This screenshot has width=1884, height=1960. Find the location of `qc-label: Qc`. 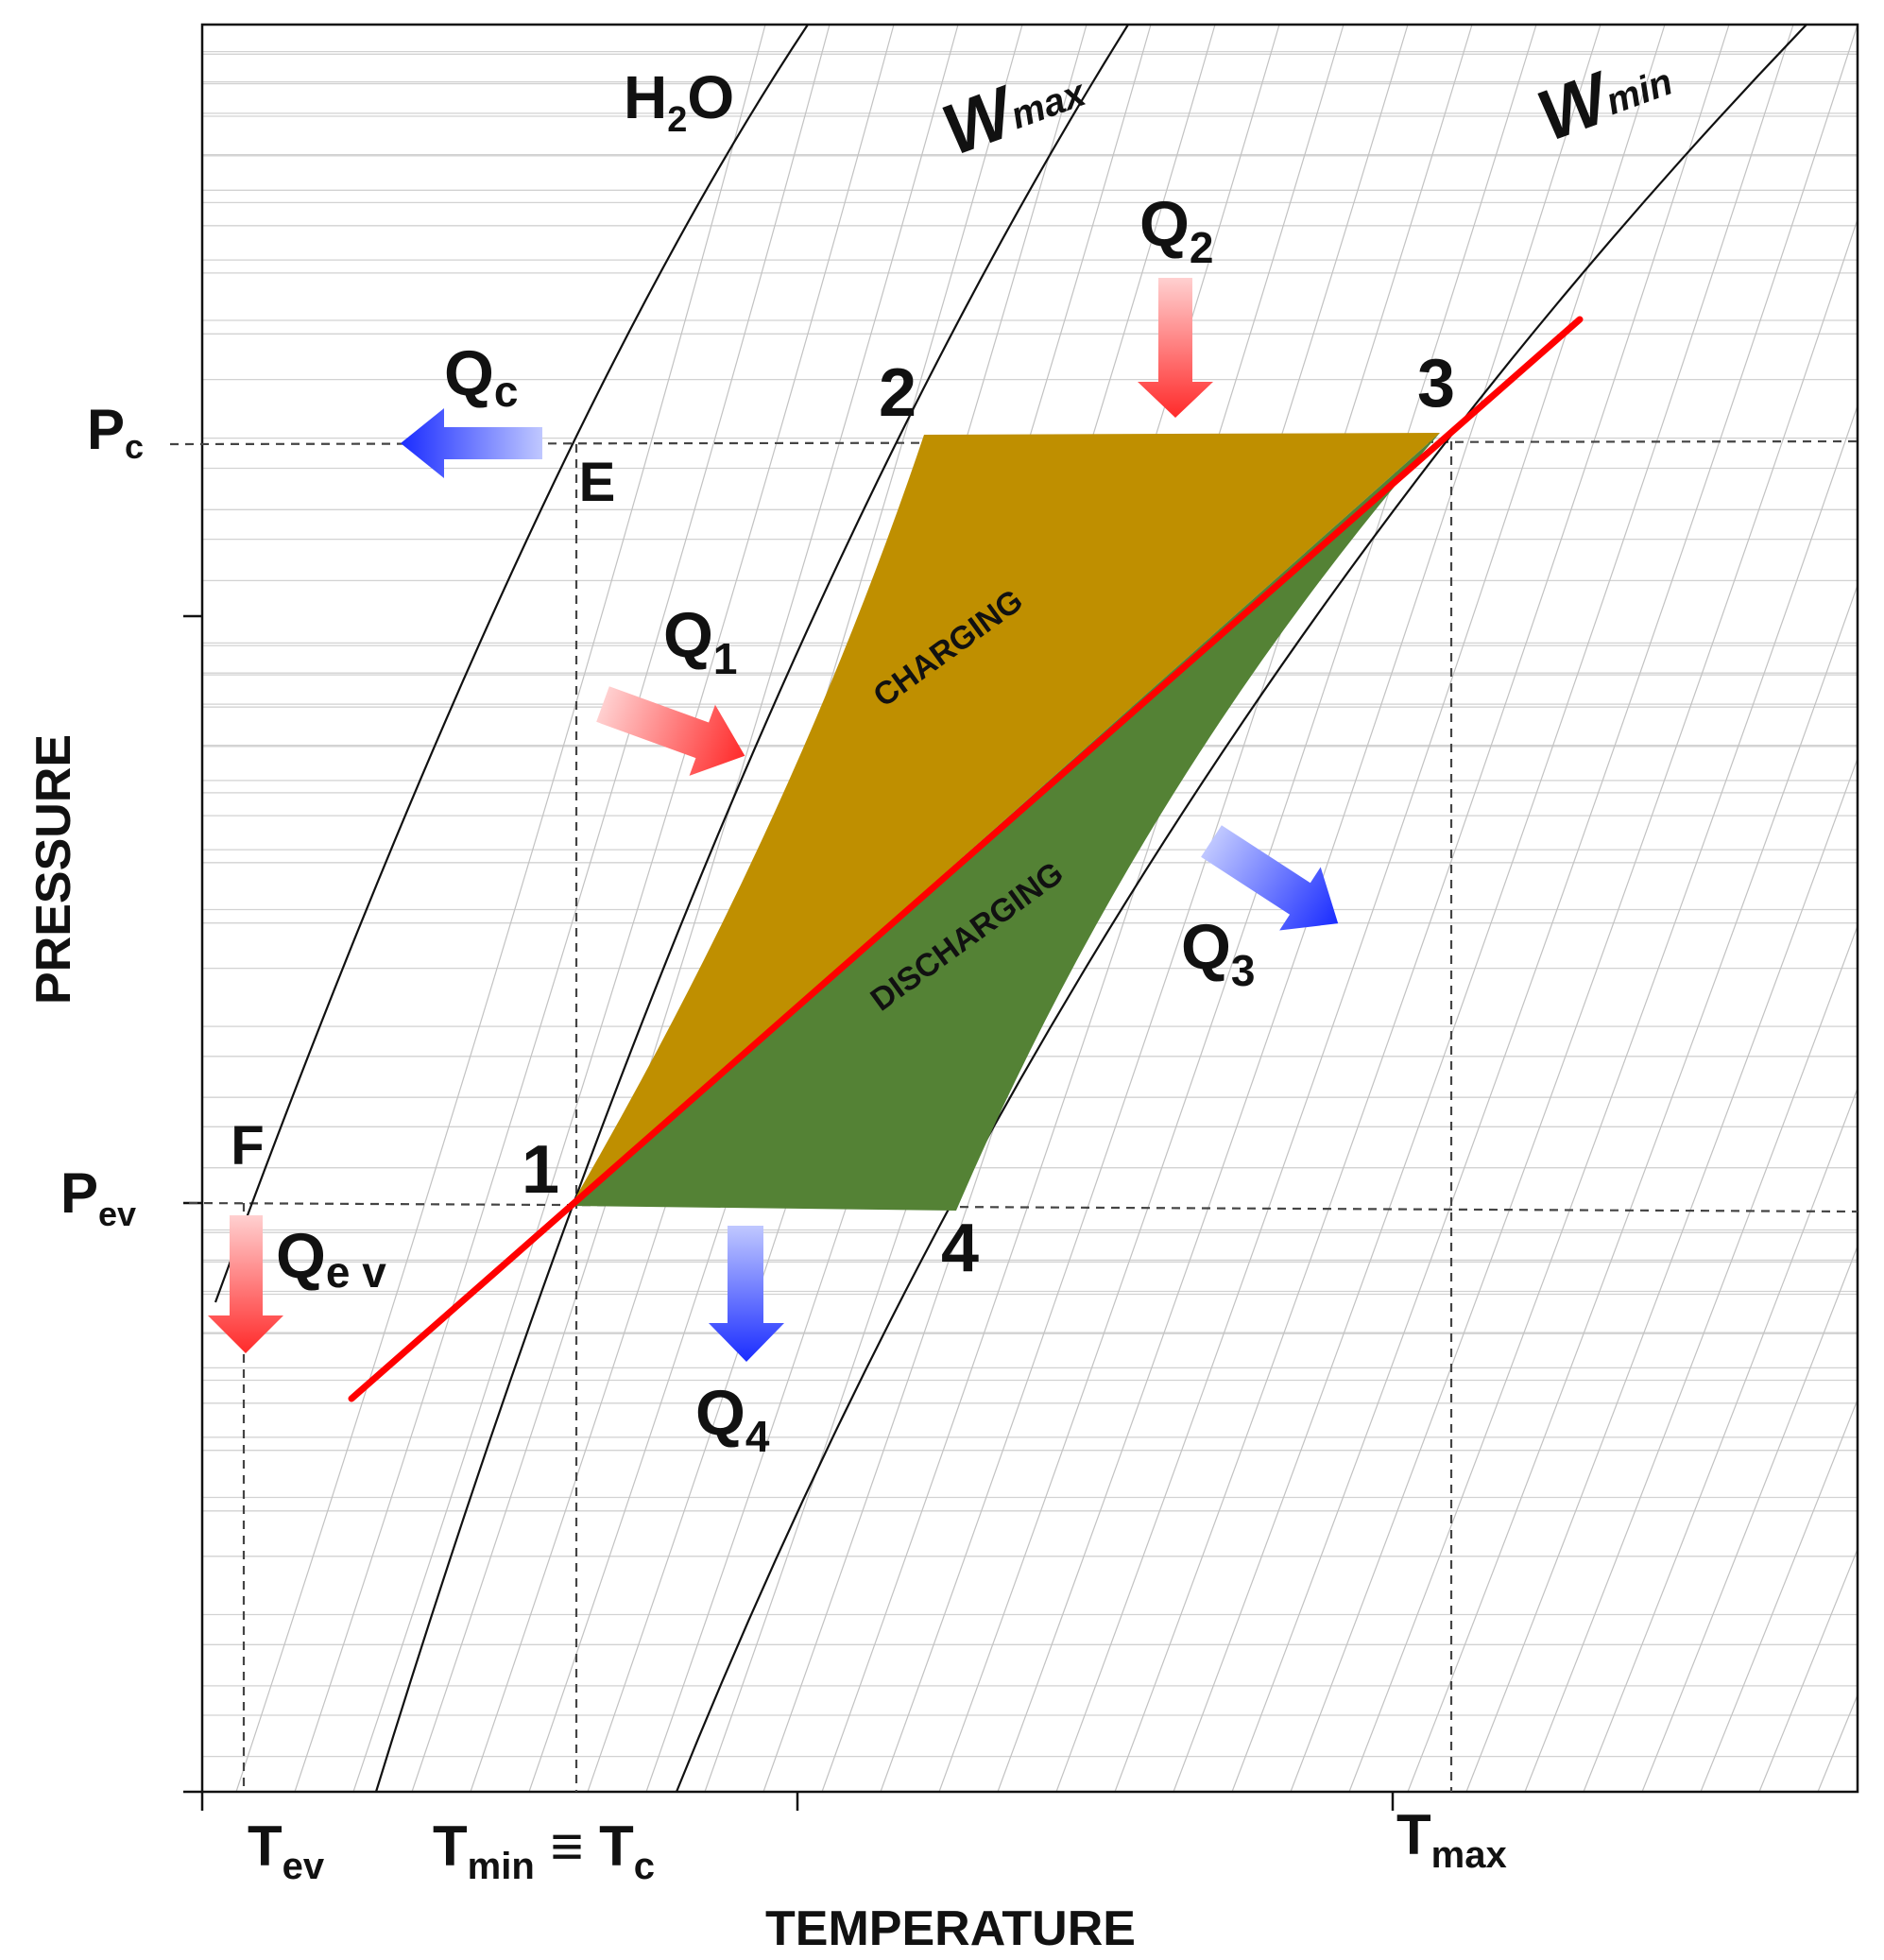

qc-label: Qc is located at coordinates (482, 376).